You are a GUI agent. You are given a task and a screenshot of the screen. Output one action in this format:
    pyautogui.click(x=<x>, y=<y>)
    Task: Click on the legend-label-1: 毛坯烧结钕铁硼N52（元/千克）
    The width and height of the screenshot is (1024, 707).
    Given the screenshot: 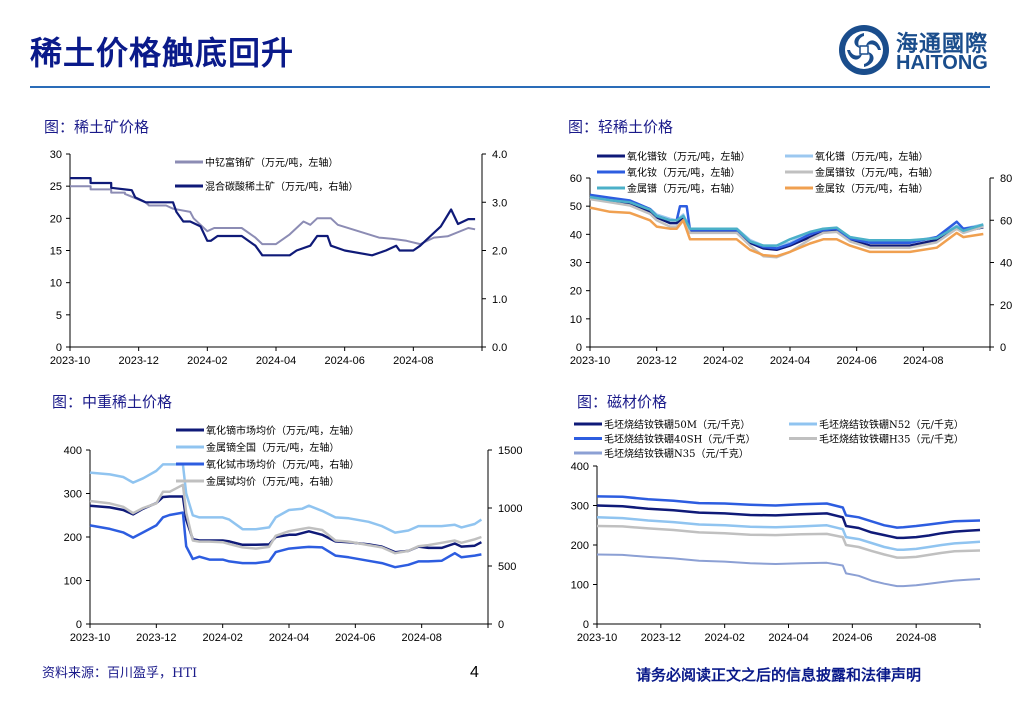 What is the action you would take?
    pyautogui.click(x=891, y=424)
    